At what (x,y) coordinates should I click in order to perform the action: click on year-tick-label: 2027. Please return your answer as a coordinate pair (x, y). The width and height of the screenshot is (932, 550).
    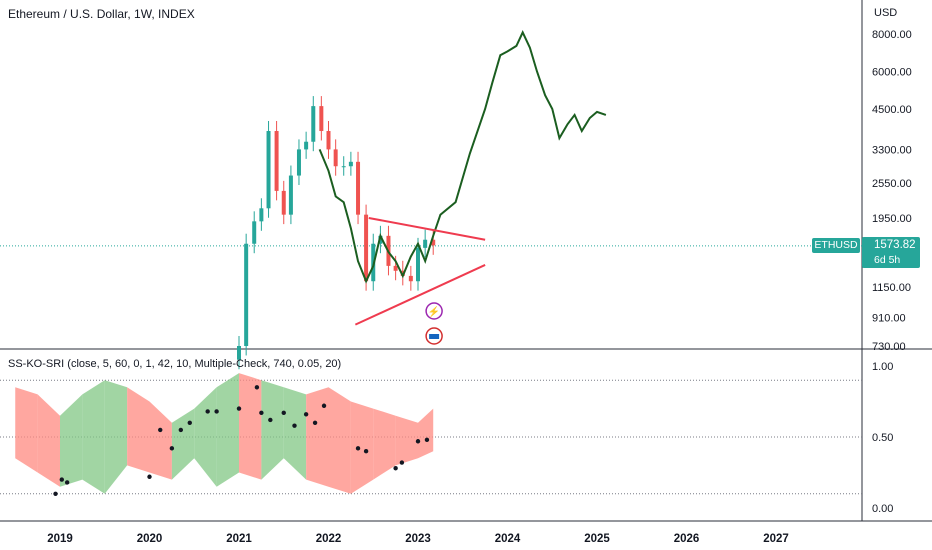
    Looking at the image, I should click on (776, 539).